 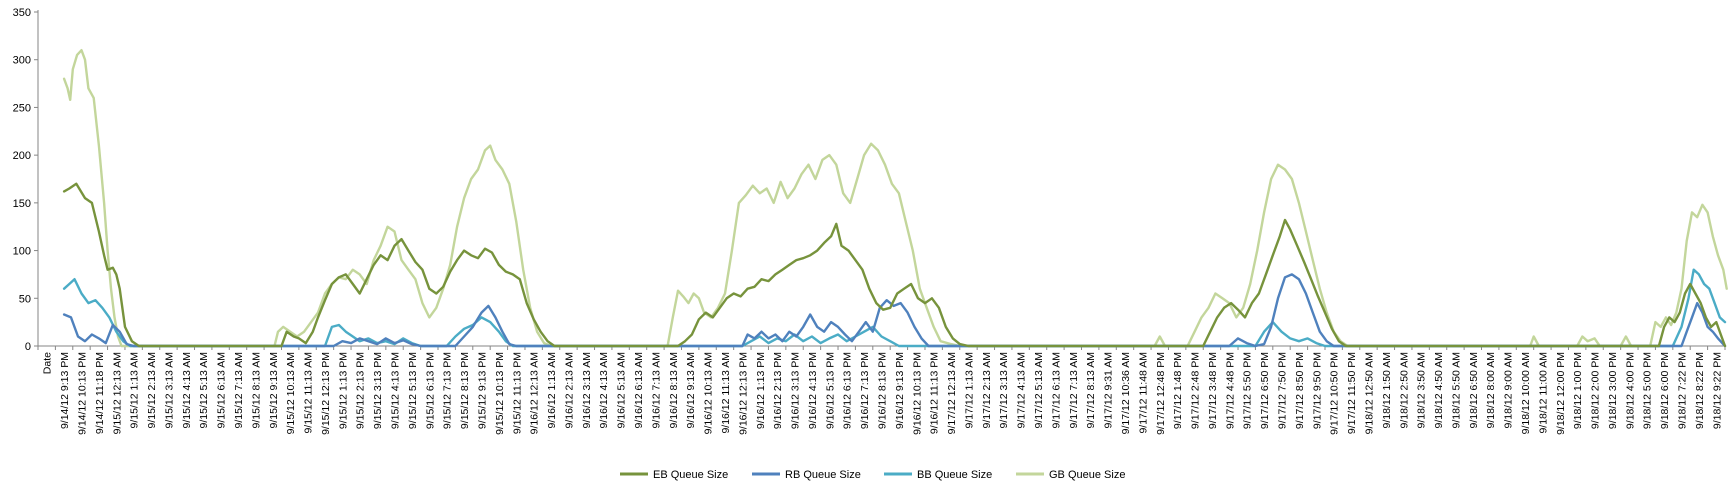 I want to click on legend-label-gb: GB Queue Size, so click(x=1087, y=475).